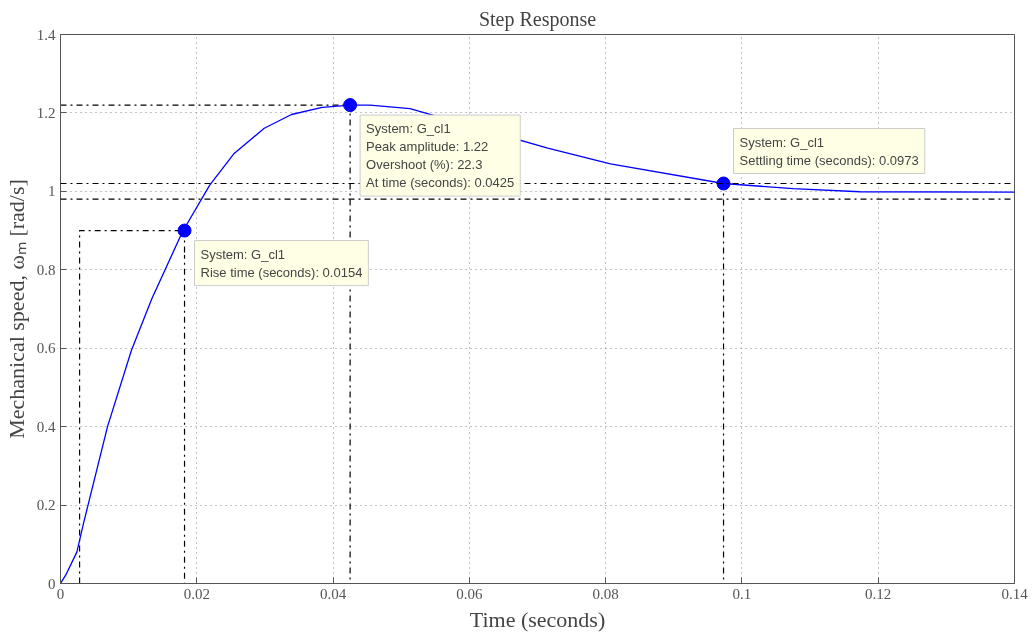  What do you see at coordinates (196, 593) in the screenshot?
I see `x-tick-label: 0.02` at bounding box center [196, 593].